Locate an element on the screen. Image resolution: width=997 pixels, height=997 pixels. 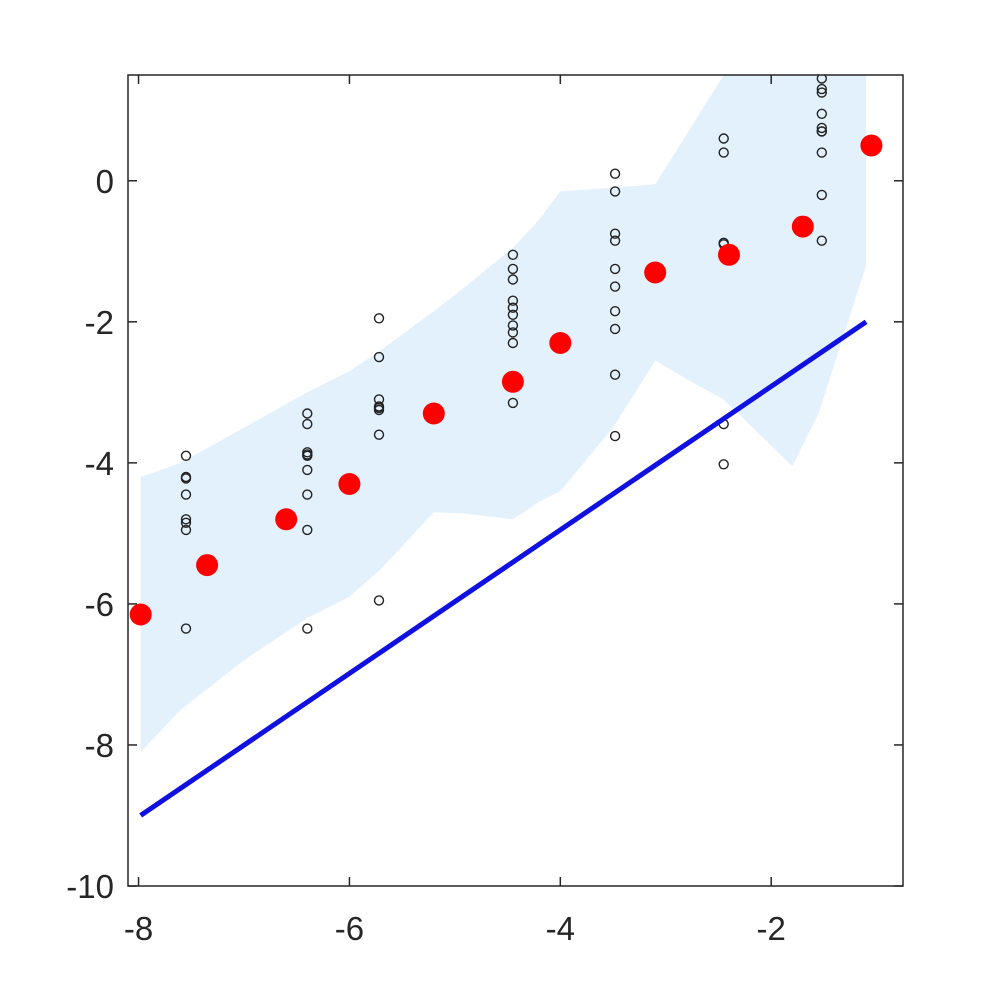
y-tick-label: -2 is located at coordinates (99, 322).